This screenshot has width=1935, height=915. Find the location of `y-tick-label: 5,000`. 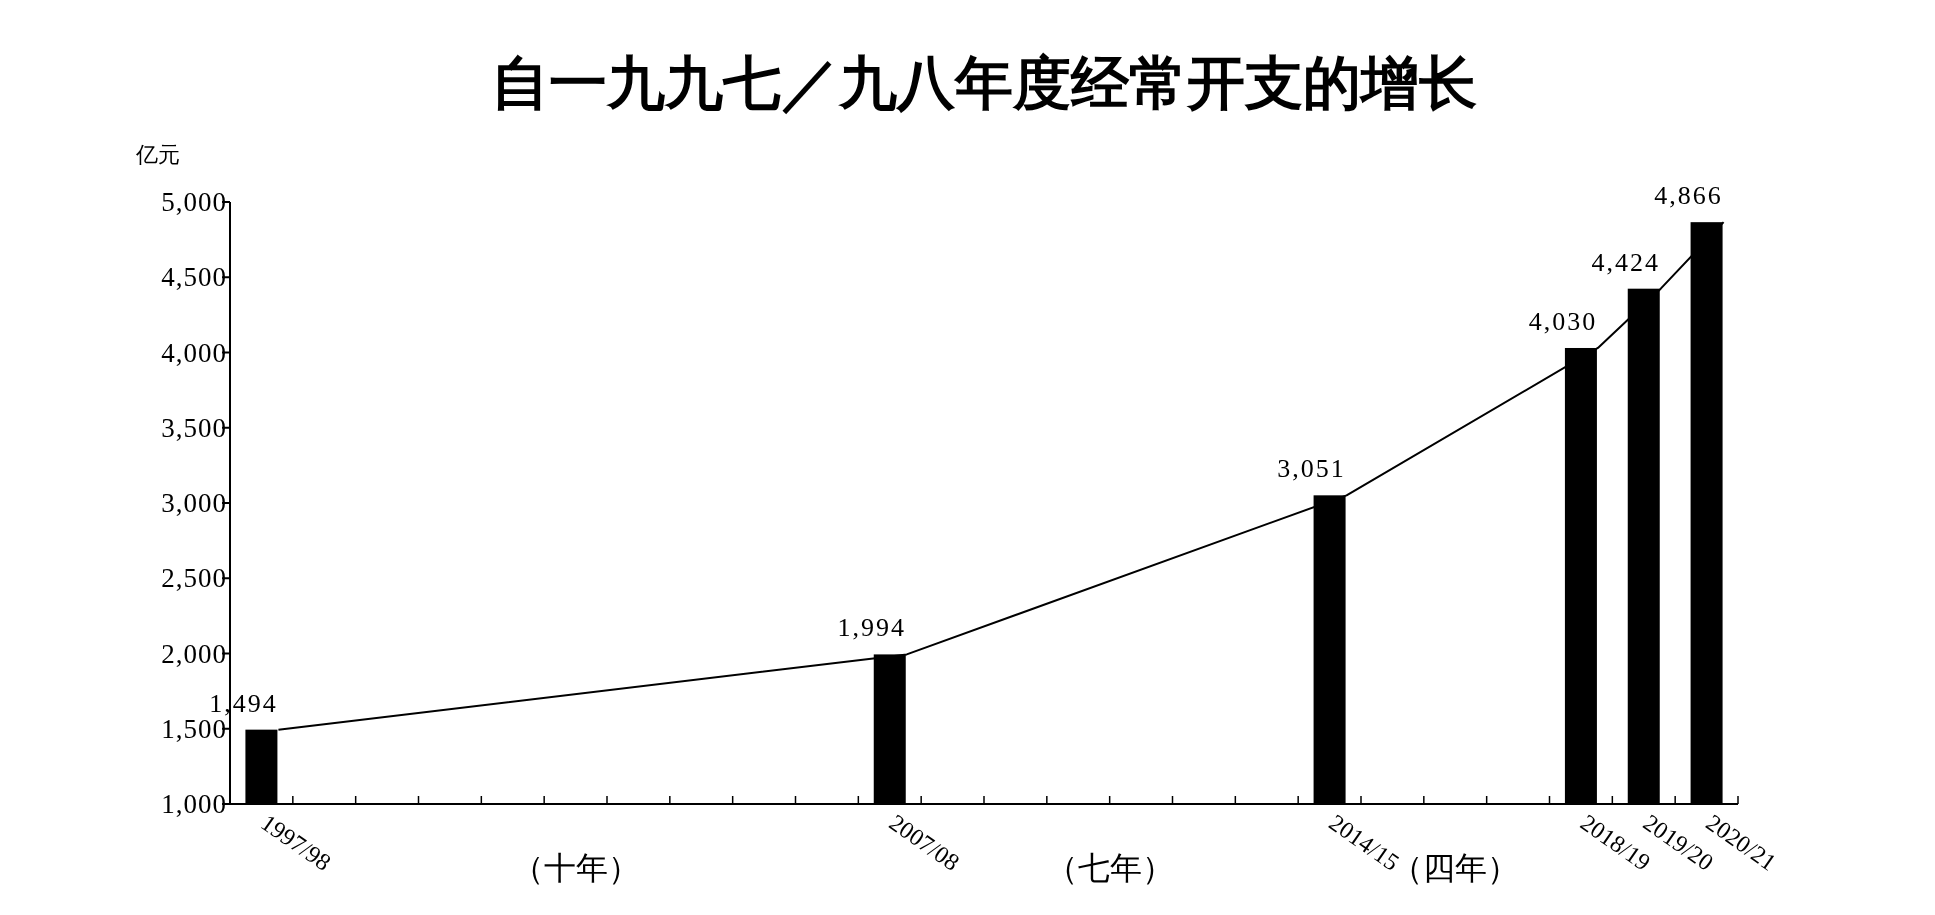

y-tick-label: 5,000 is located at coordinates (194, 202).